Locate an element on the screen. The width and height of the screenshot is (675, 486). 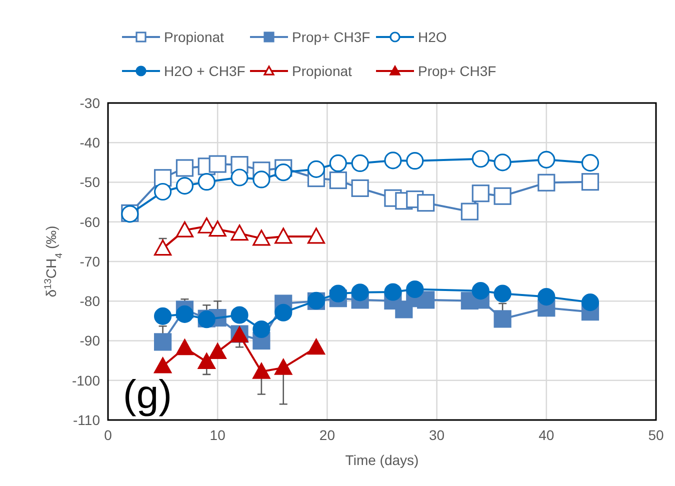
annotation: (g) is located at coordinates (147, 395).